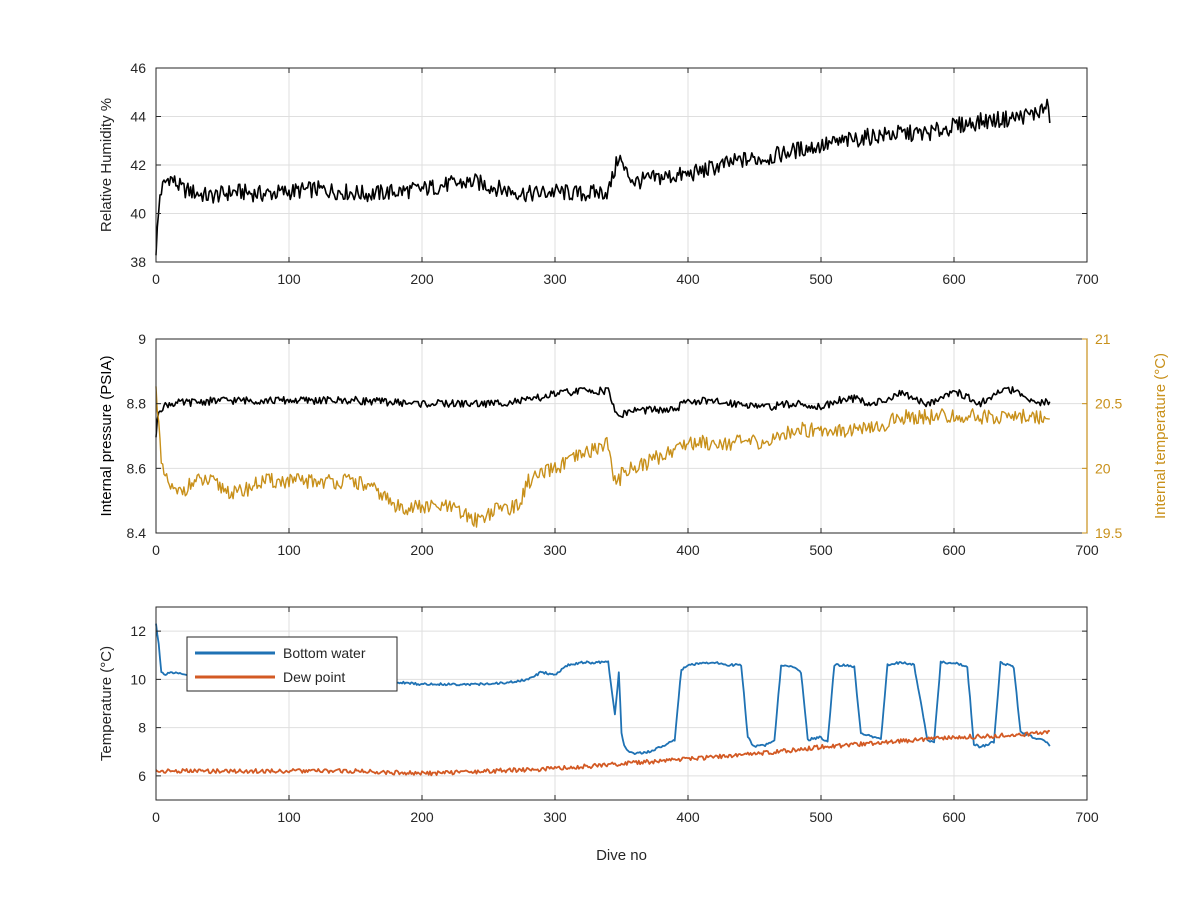  What do you see at coordinates (1102, 436) in the screenshot?
I see `temperature-right-ticks: 19.5 20 20.5 21` at bounding box center [1102, 436].